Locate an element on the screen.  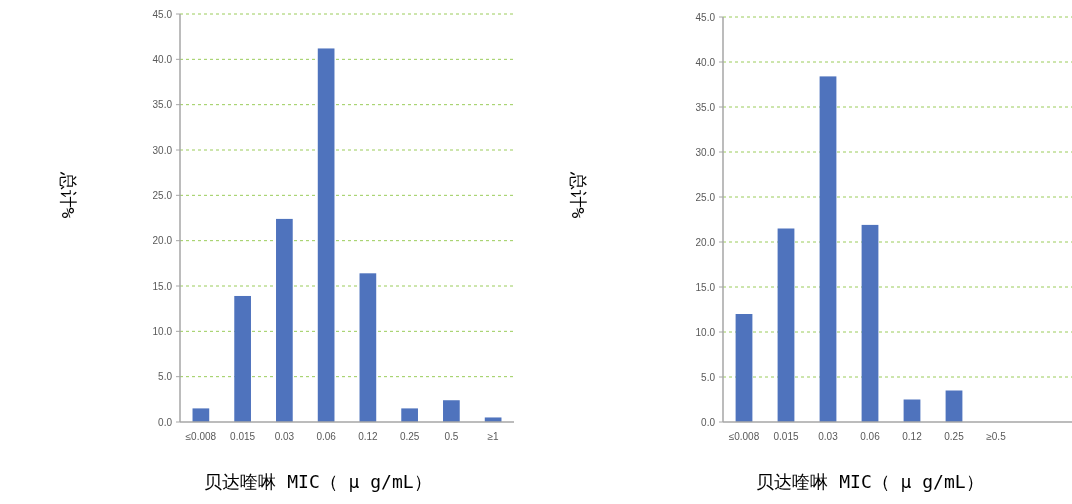
x-tick-label: ≥0.5 is located at coordinates (996, 436).